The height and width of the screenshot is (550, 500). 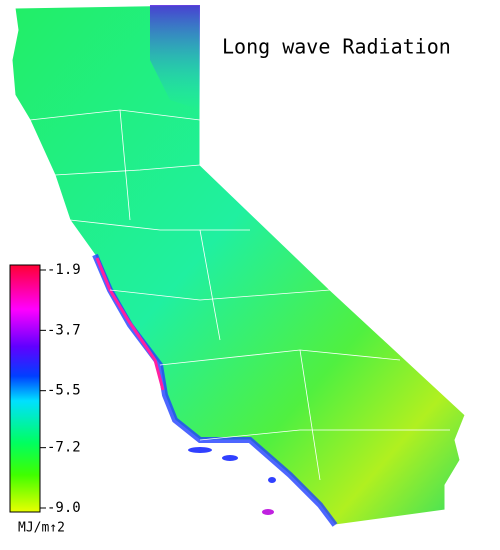 I want to click on color-bar, so click(x=25, y=388).